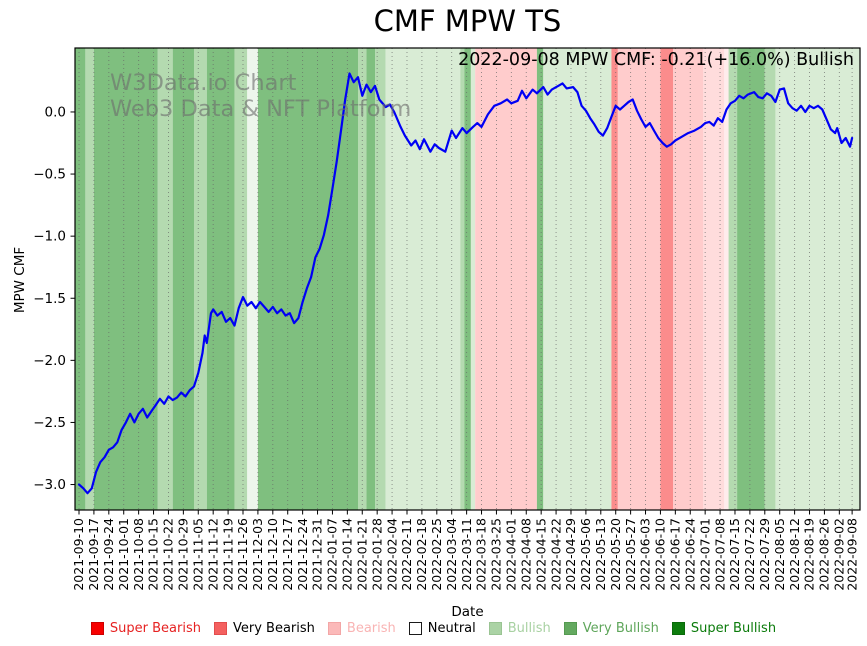 The width and height of the screenshot is (867, 646). I want to click on x-tick-label: 2022-02-25, so click(436, 554).